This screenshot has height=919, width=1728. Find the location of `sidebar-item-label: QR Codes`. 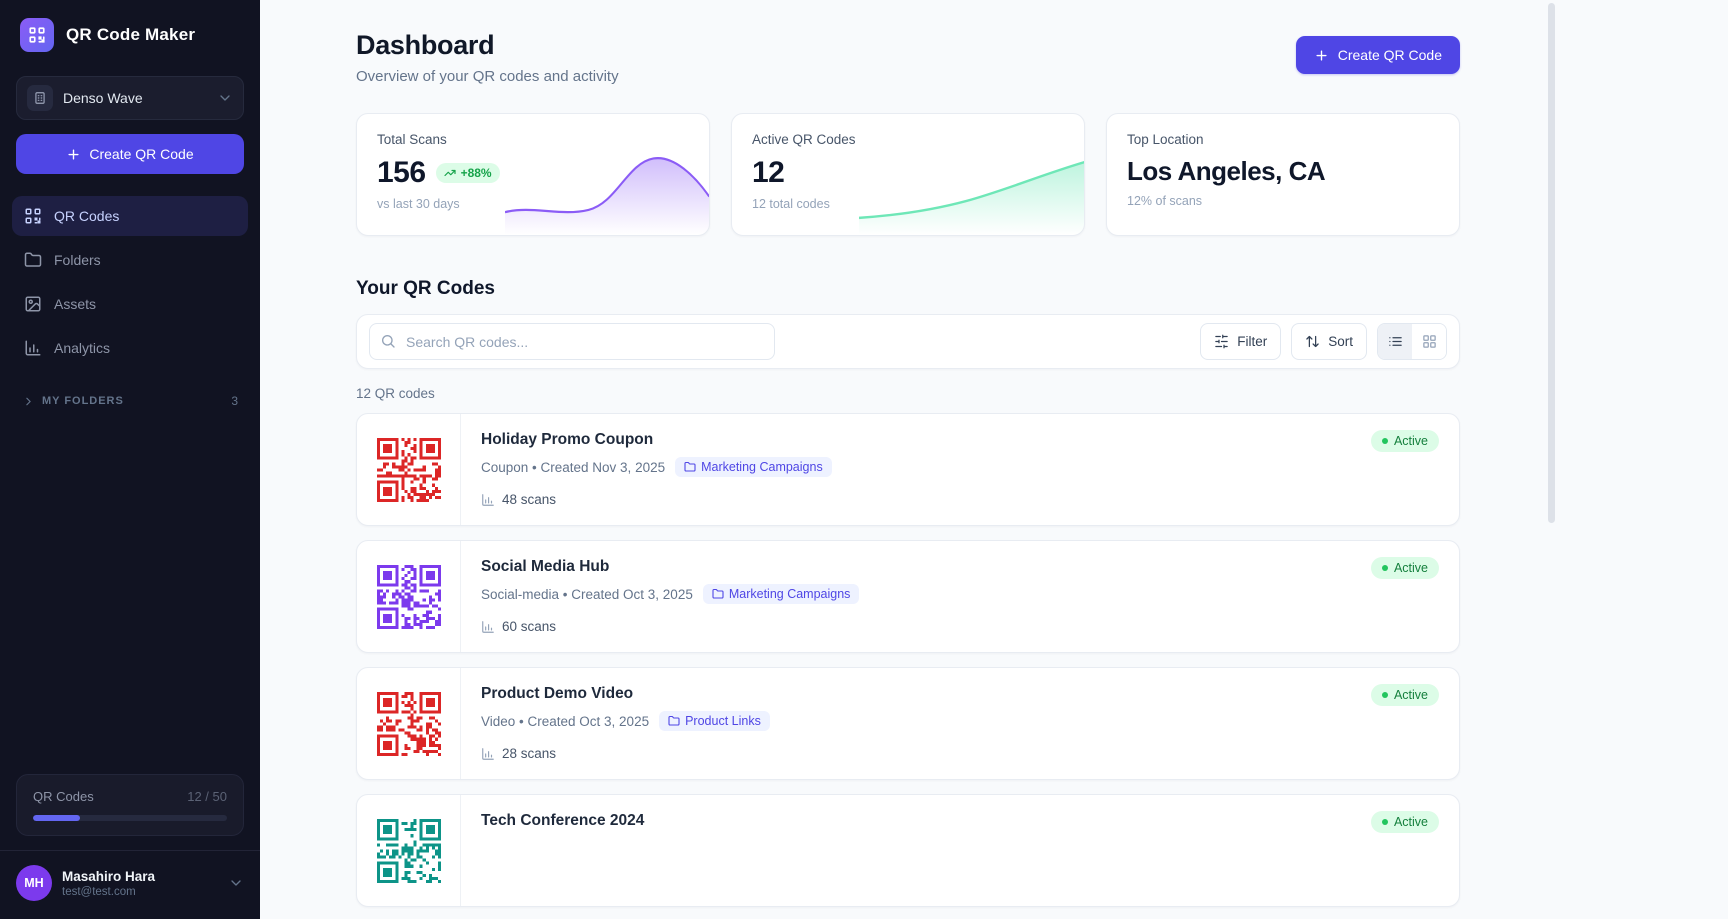

sidebar-item-label: QR Codes is located at coordinates (87, 216).